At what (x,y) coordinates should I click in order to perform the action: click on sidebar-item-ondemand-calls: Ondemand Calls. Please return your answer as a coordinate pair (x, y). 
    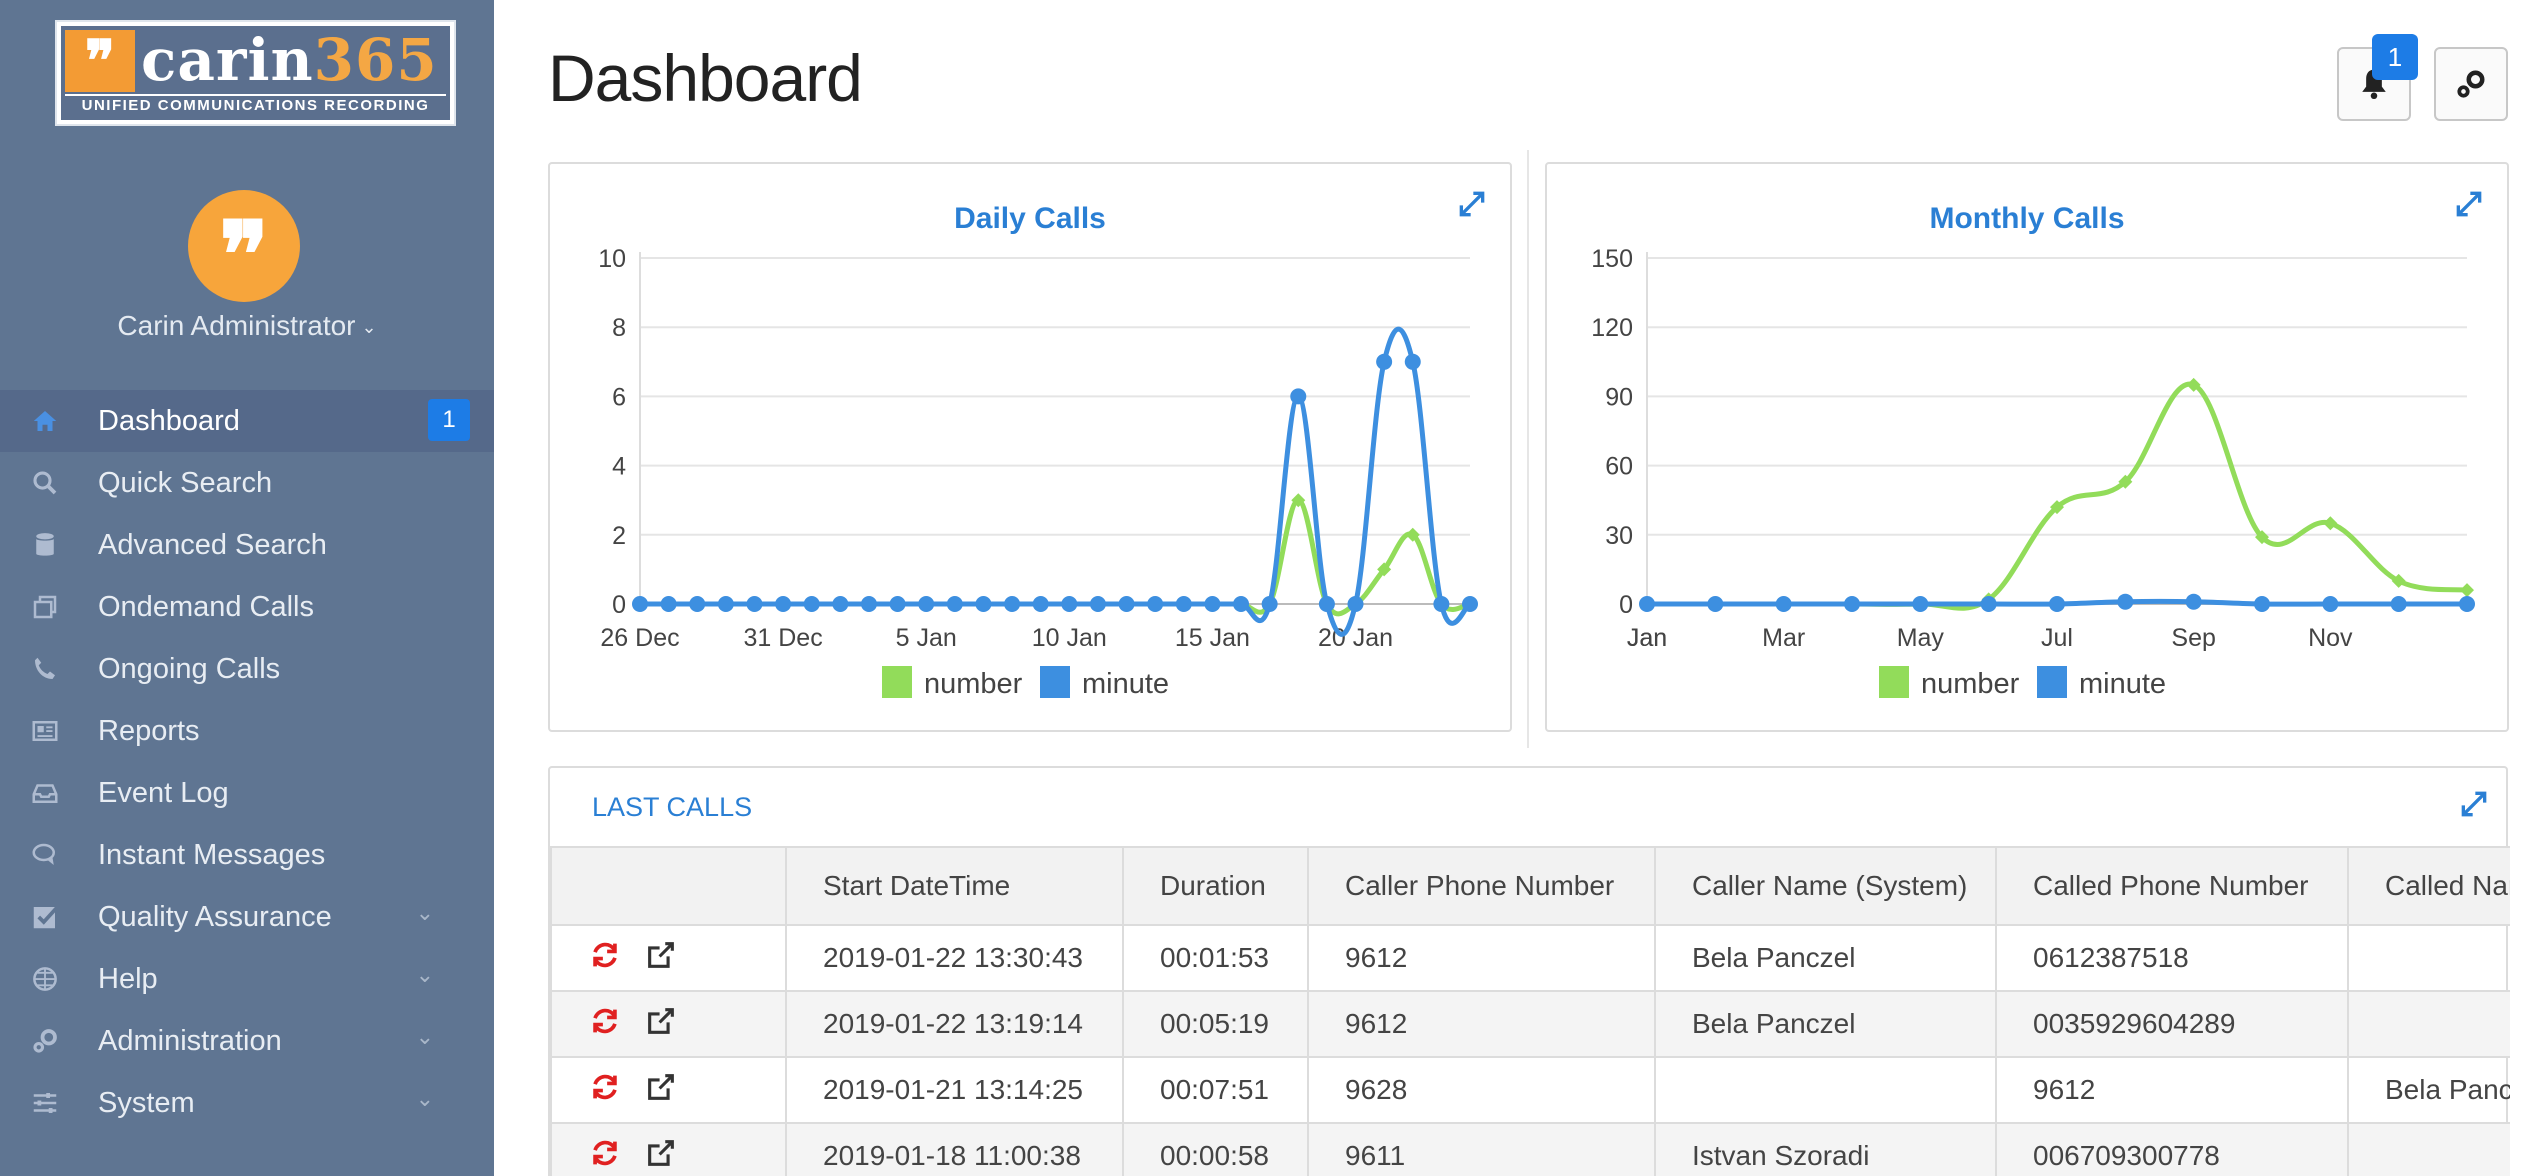
    Looking at the image, I should click on (247, 607).